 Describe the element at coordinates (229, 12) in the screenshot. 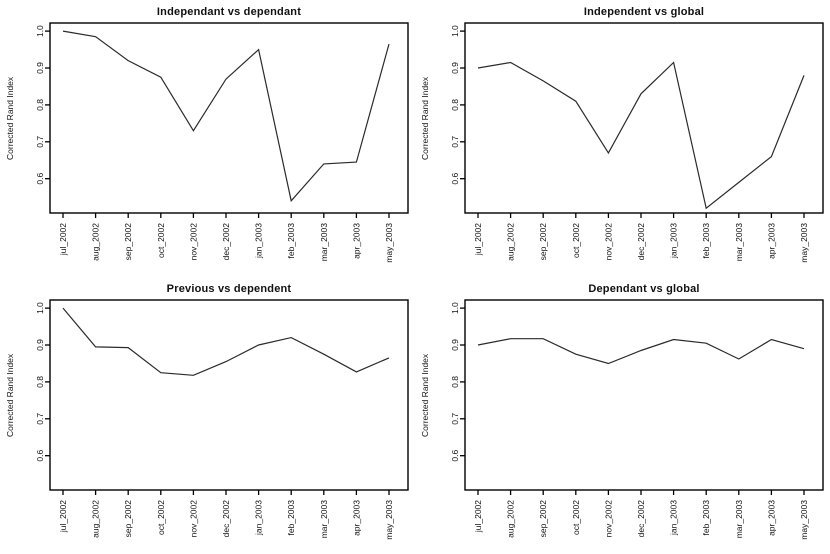

I see `chart-title: Independant vs dependant` at that location.